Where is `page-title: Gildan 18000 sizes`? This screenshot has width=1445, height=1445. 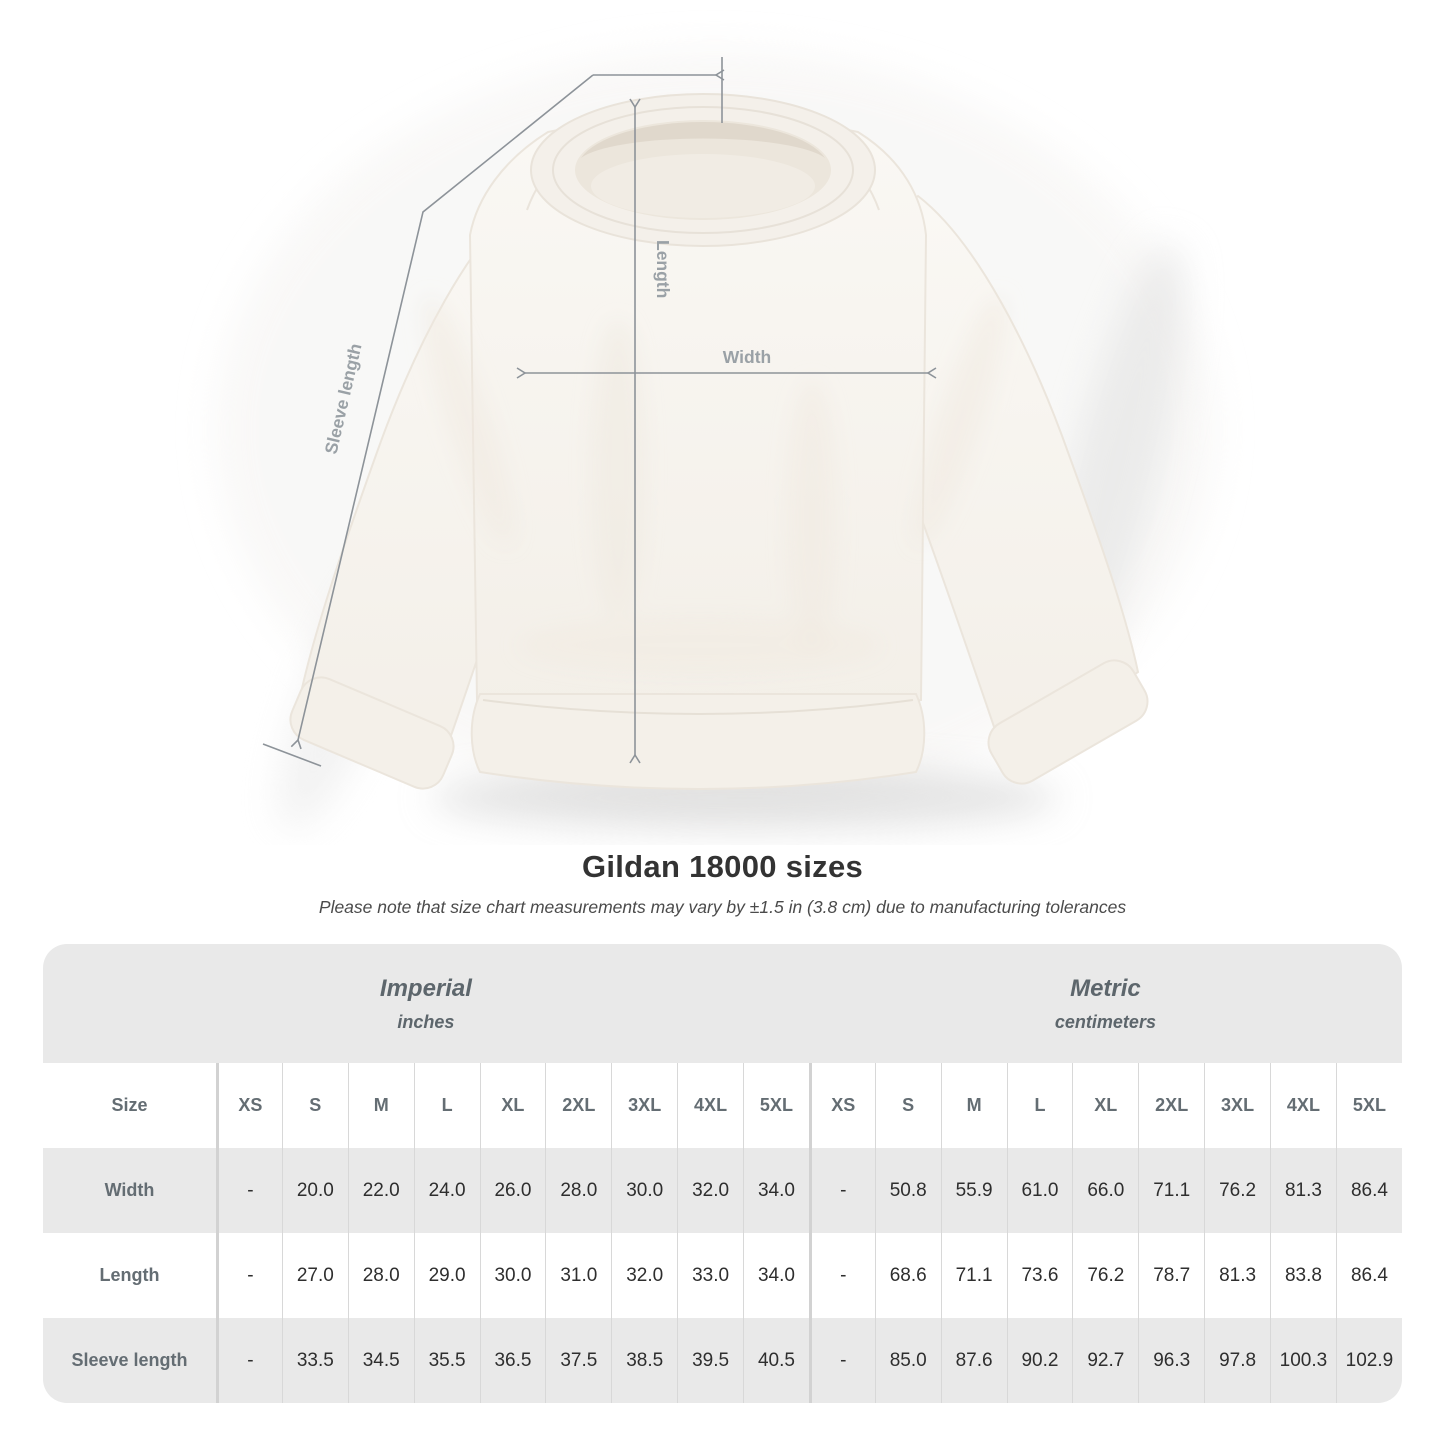 page-title: Gildan 18000 sizes is located at coordinates (722, 866).